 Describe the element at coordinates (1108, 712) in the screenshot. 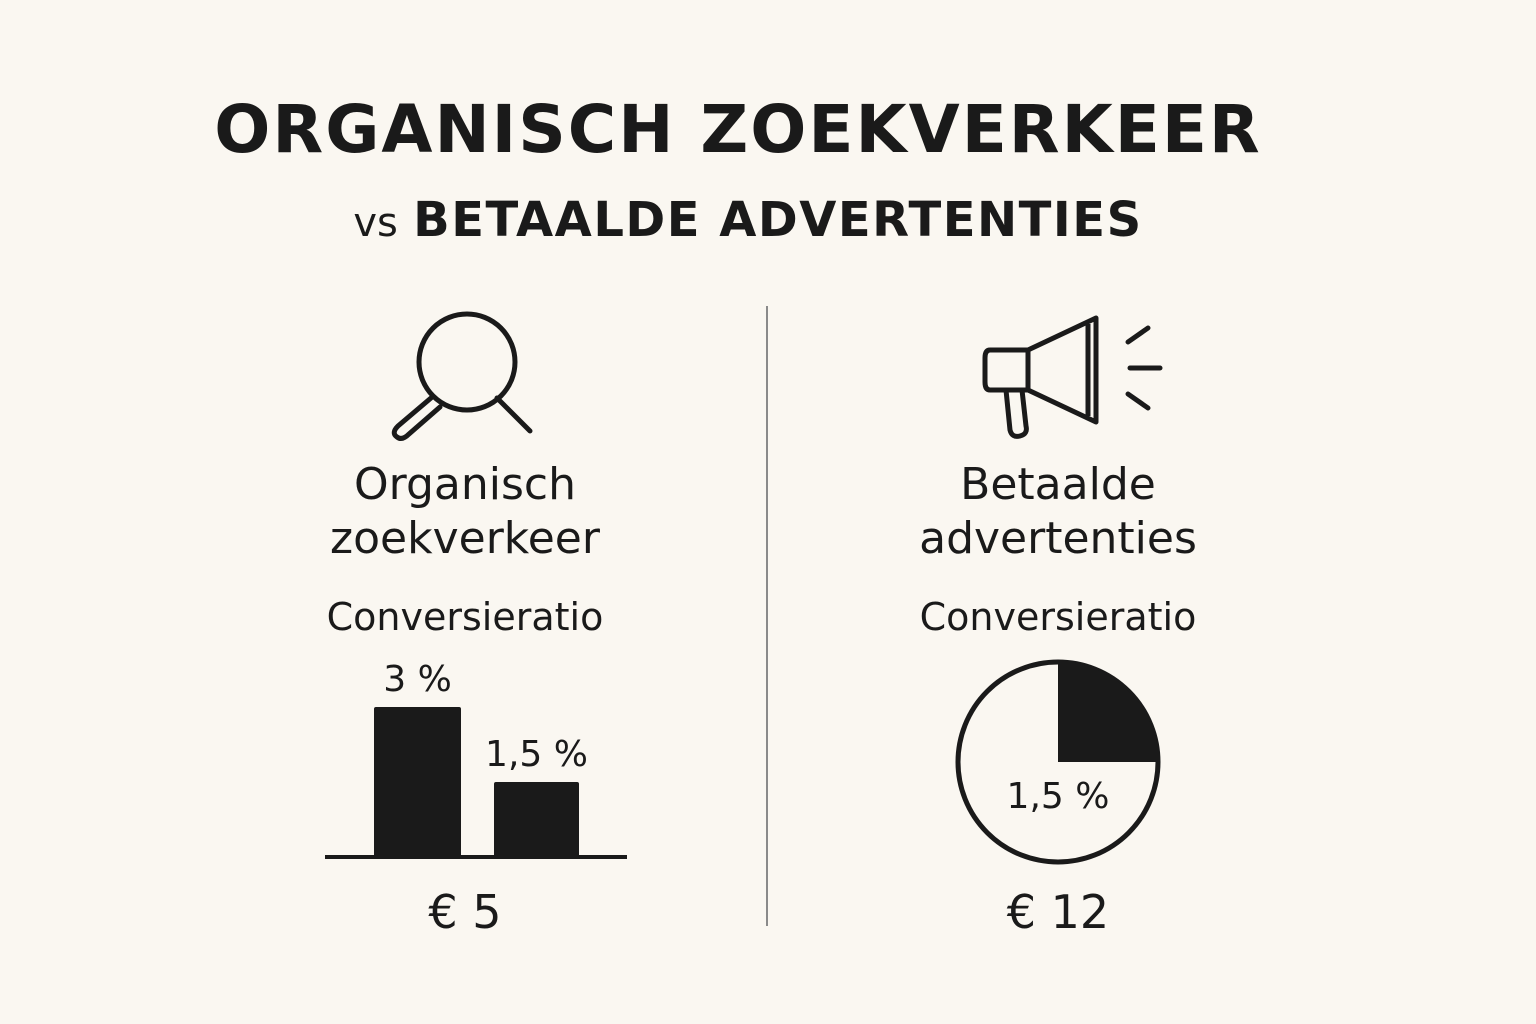

I see `pie-slice-filled` at that location.